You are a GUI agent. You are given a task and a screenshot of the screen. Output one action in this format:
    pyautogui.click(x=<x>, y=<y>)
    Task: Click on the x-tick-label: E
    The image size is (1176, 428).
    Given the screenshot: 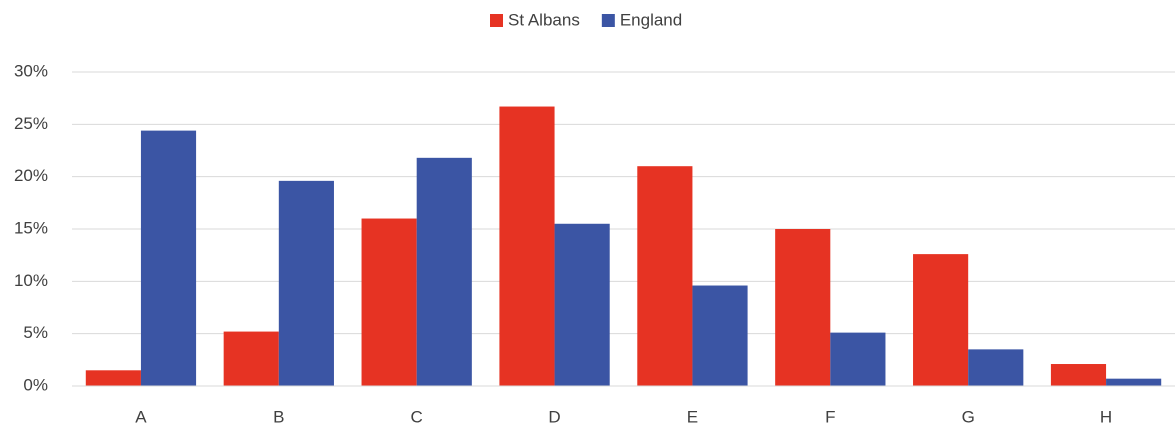 What is the action you would take?
    pyautogui.click(x=692, y=416)
    